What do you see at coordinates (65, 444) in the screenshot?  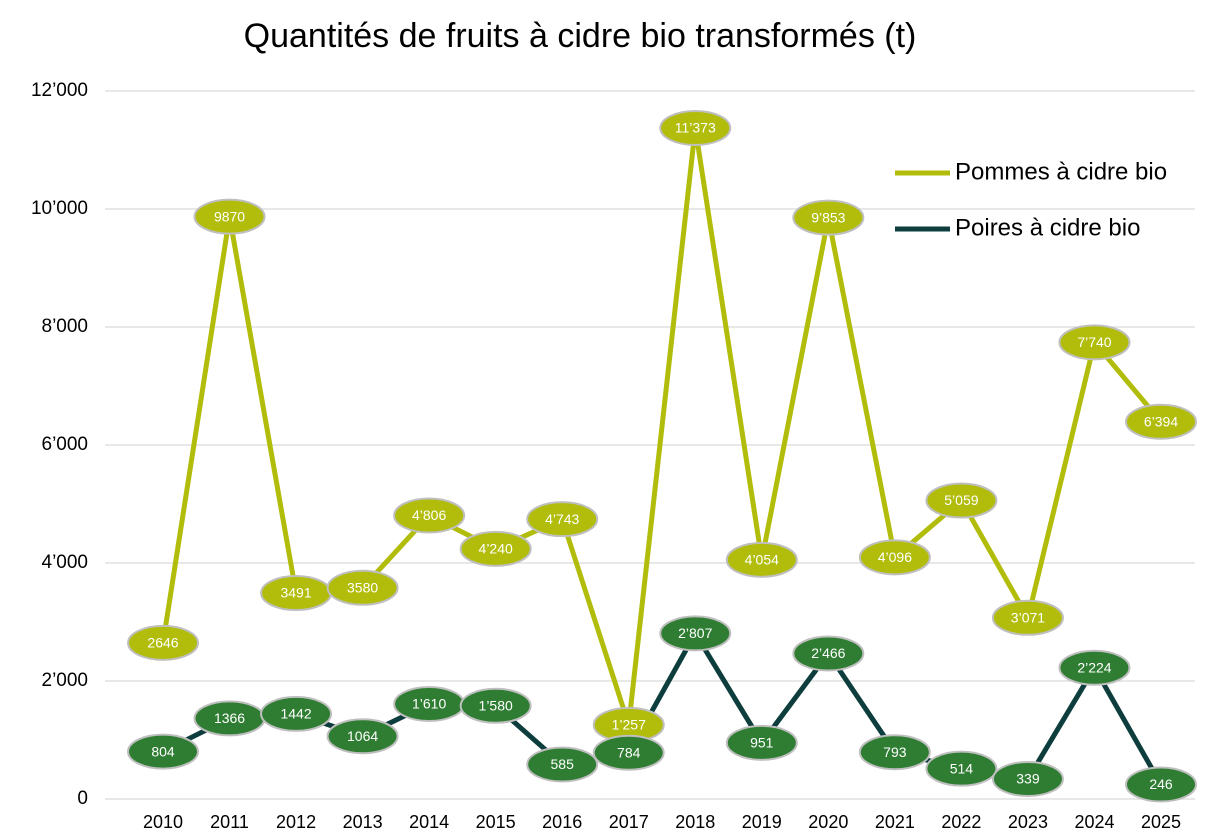 I see `y-tick-label: 6’000` at bounding box center [65, 444].